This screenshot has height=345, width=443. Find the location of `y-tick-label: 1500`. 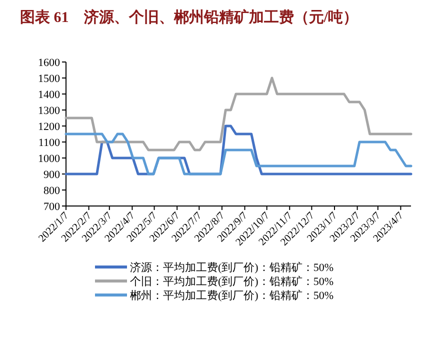

y-tick-label: 1500 is located at coordinates (49, 79).